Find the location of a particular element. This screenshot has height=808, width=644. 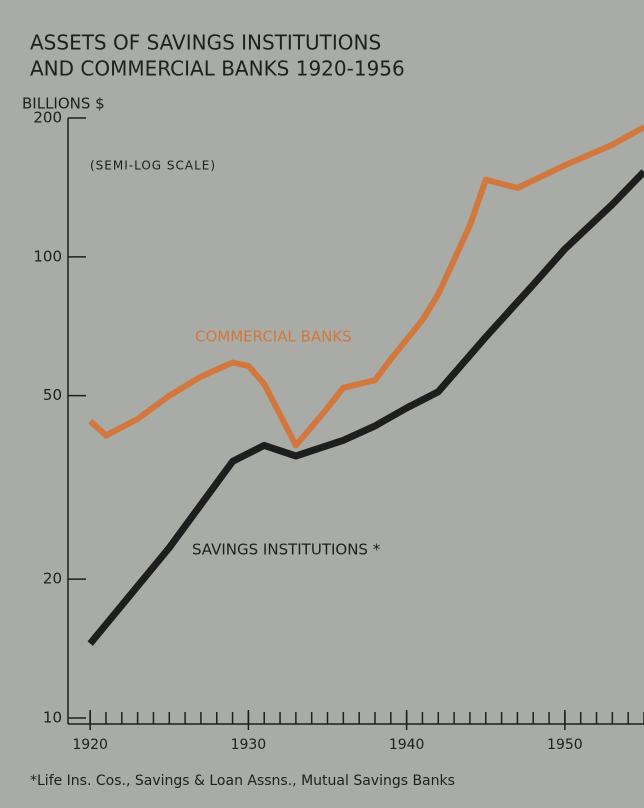

y-tick-label: 100 is located at coordinates (47, 256).